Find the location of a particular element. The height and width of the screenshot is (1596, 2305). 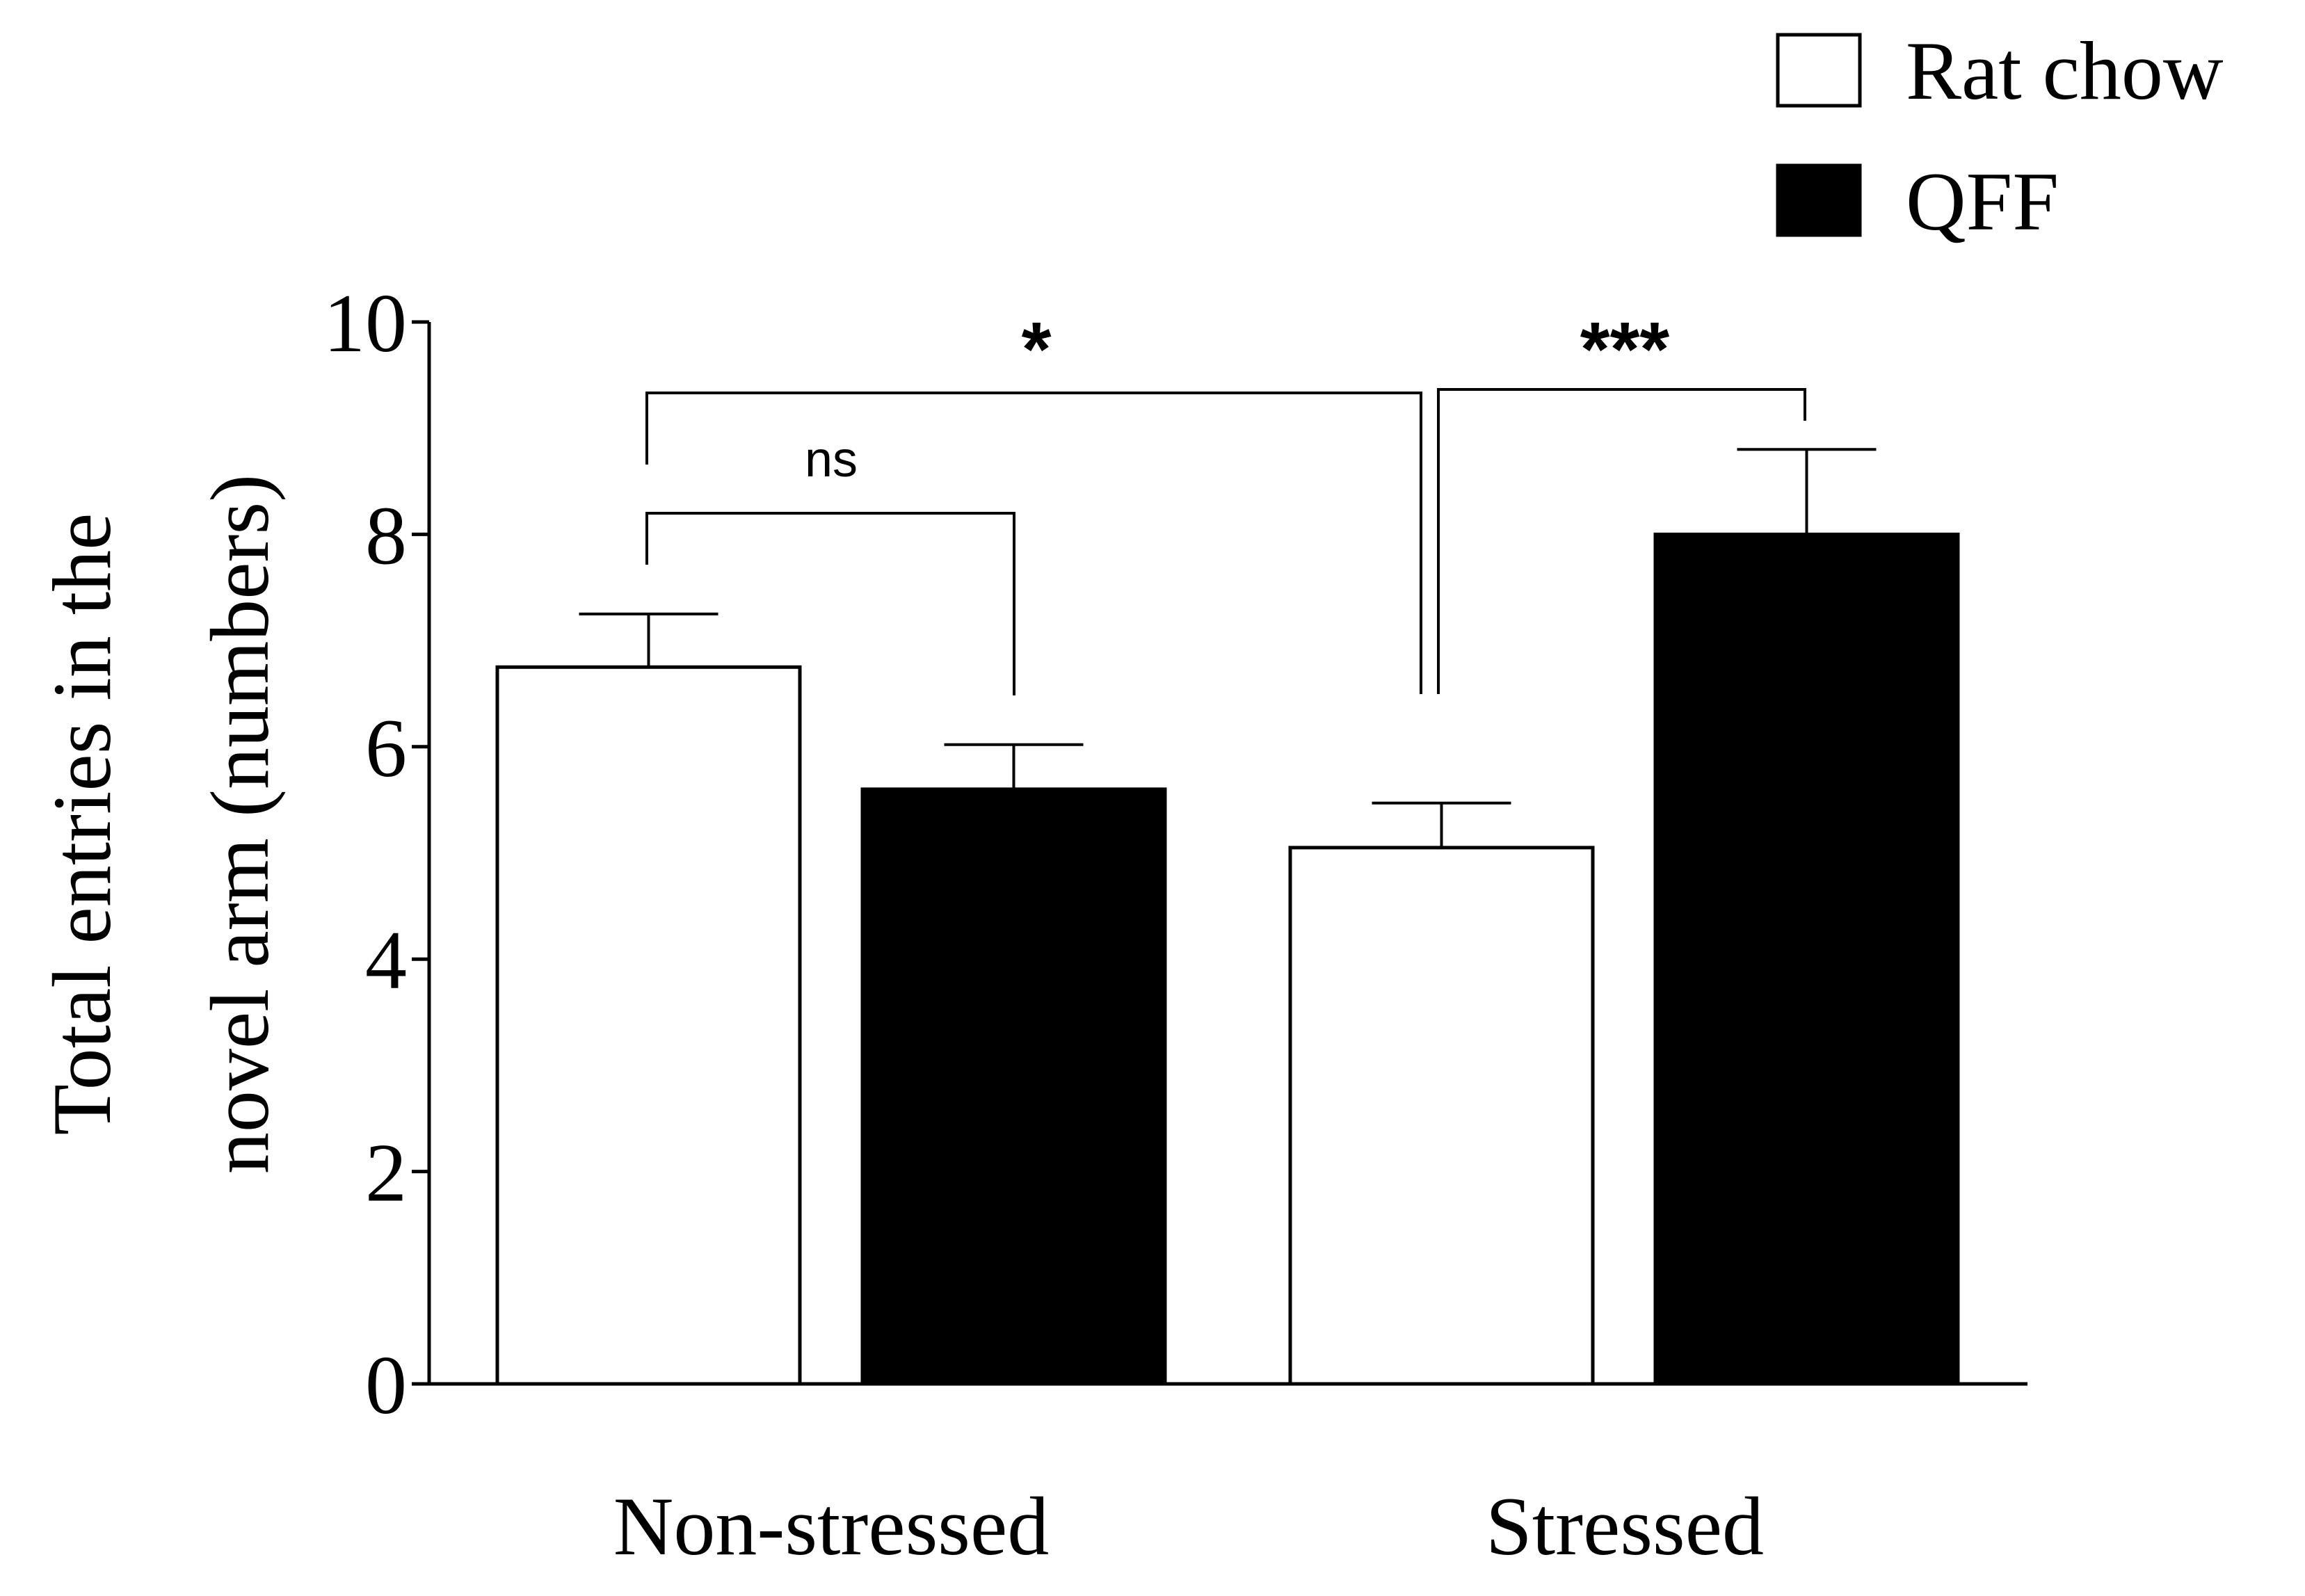

legend-label-qff: QFF is located at coordinates (1983, 201).